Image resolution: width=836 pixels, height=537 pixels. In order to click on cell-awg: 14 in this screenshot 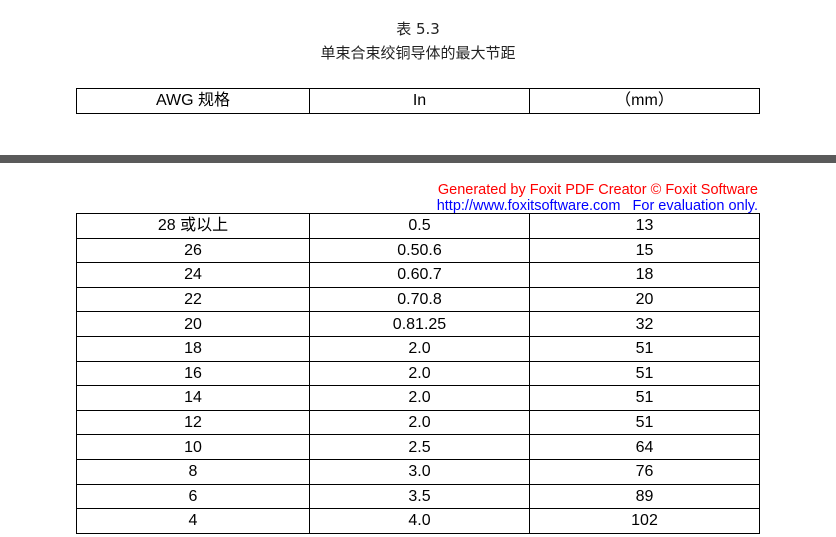, I will do `click(193, 398)`.